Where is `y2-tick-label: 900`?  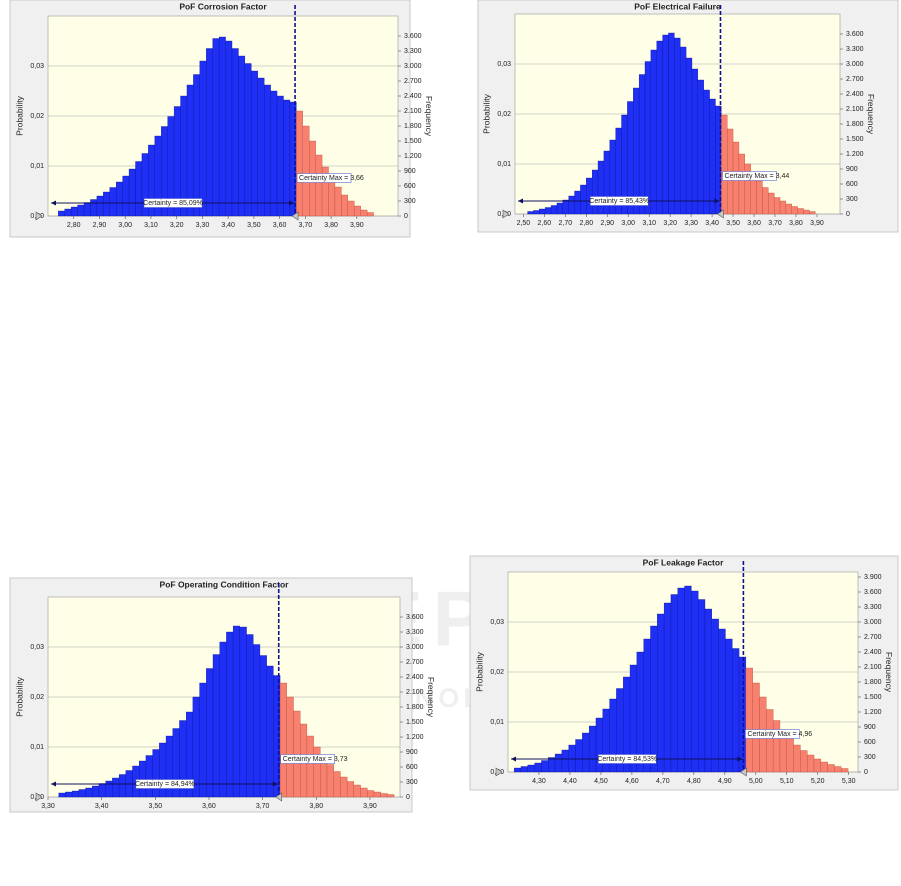
y2-tick-label: 900 is located at coordinates (412, 752).